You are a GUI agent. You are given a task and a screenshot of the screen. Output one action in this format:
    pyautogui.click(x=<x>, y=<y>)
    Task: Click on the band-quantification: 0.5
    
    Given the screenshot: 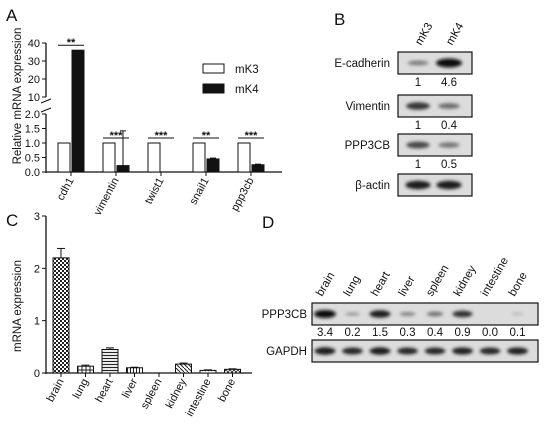 What is the action you would take?
    pyautogui.click(x=449, y=165)
    